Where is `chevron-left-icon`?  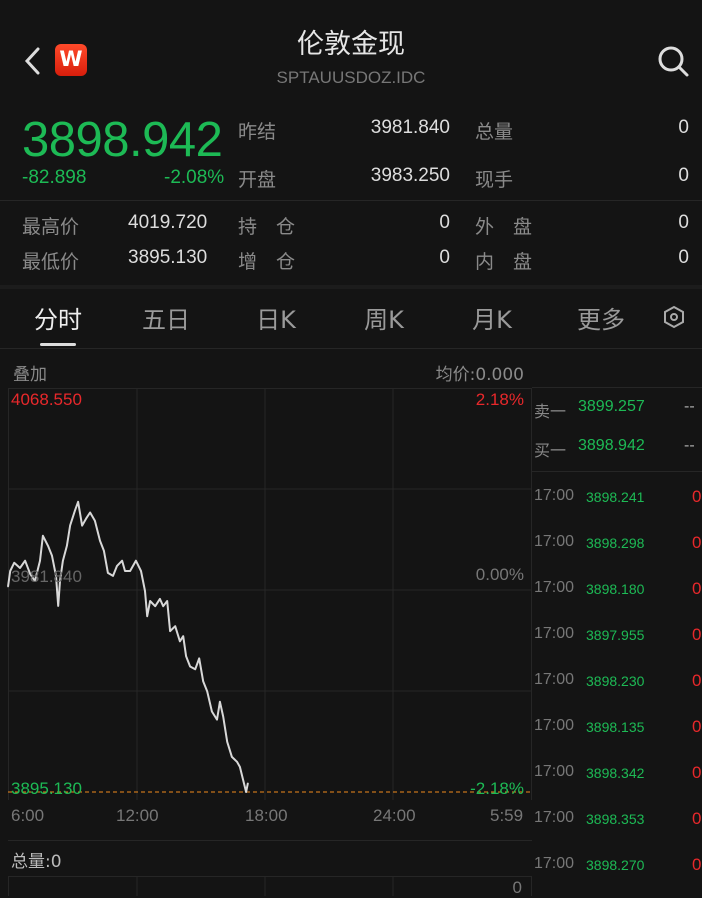
chevron-left-icon is located at coordinates (32, 61).